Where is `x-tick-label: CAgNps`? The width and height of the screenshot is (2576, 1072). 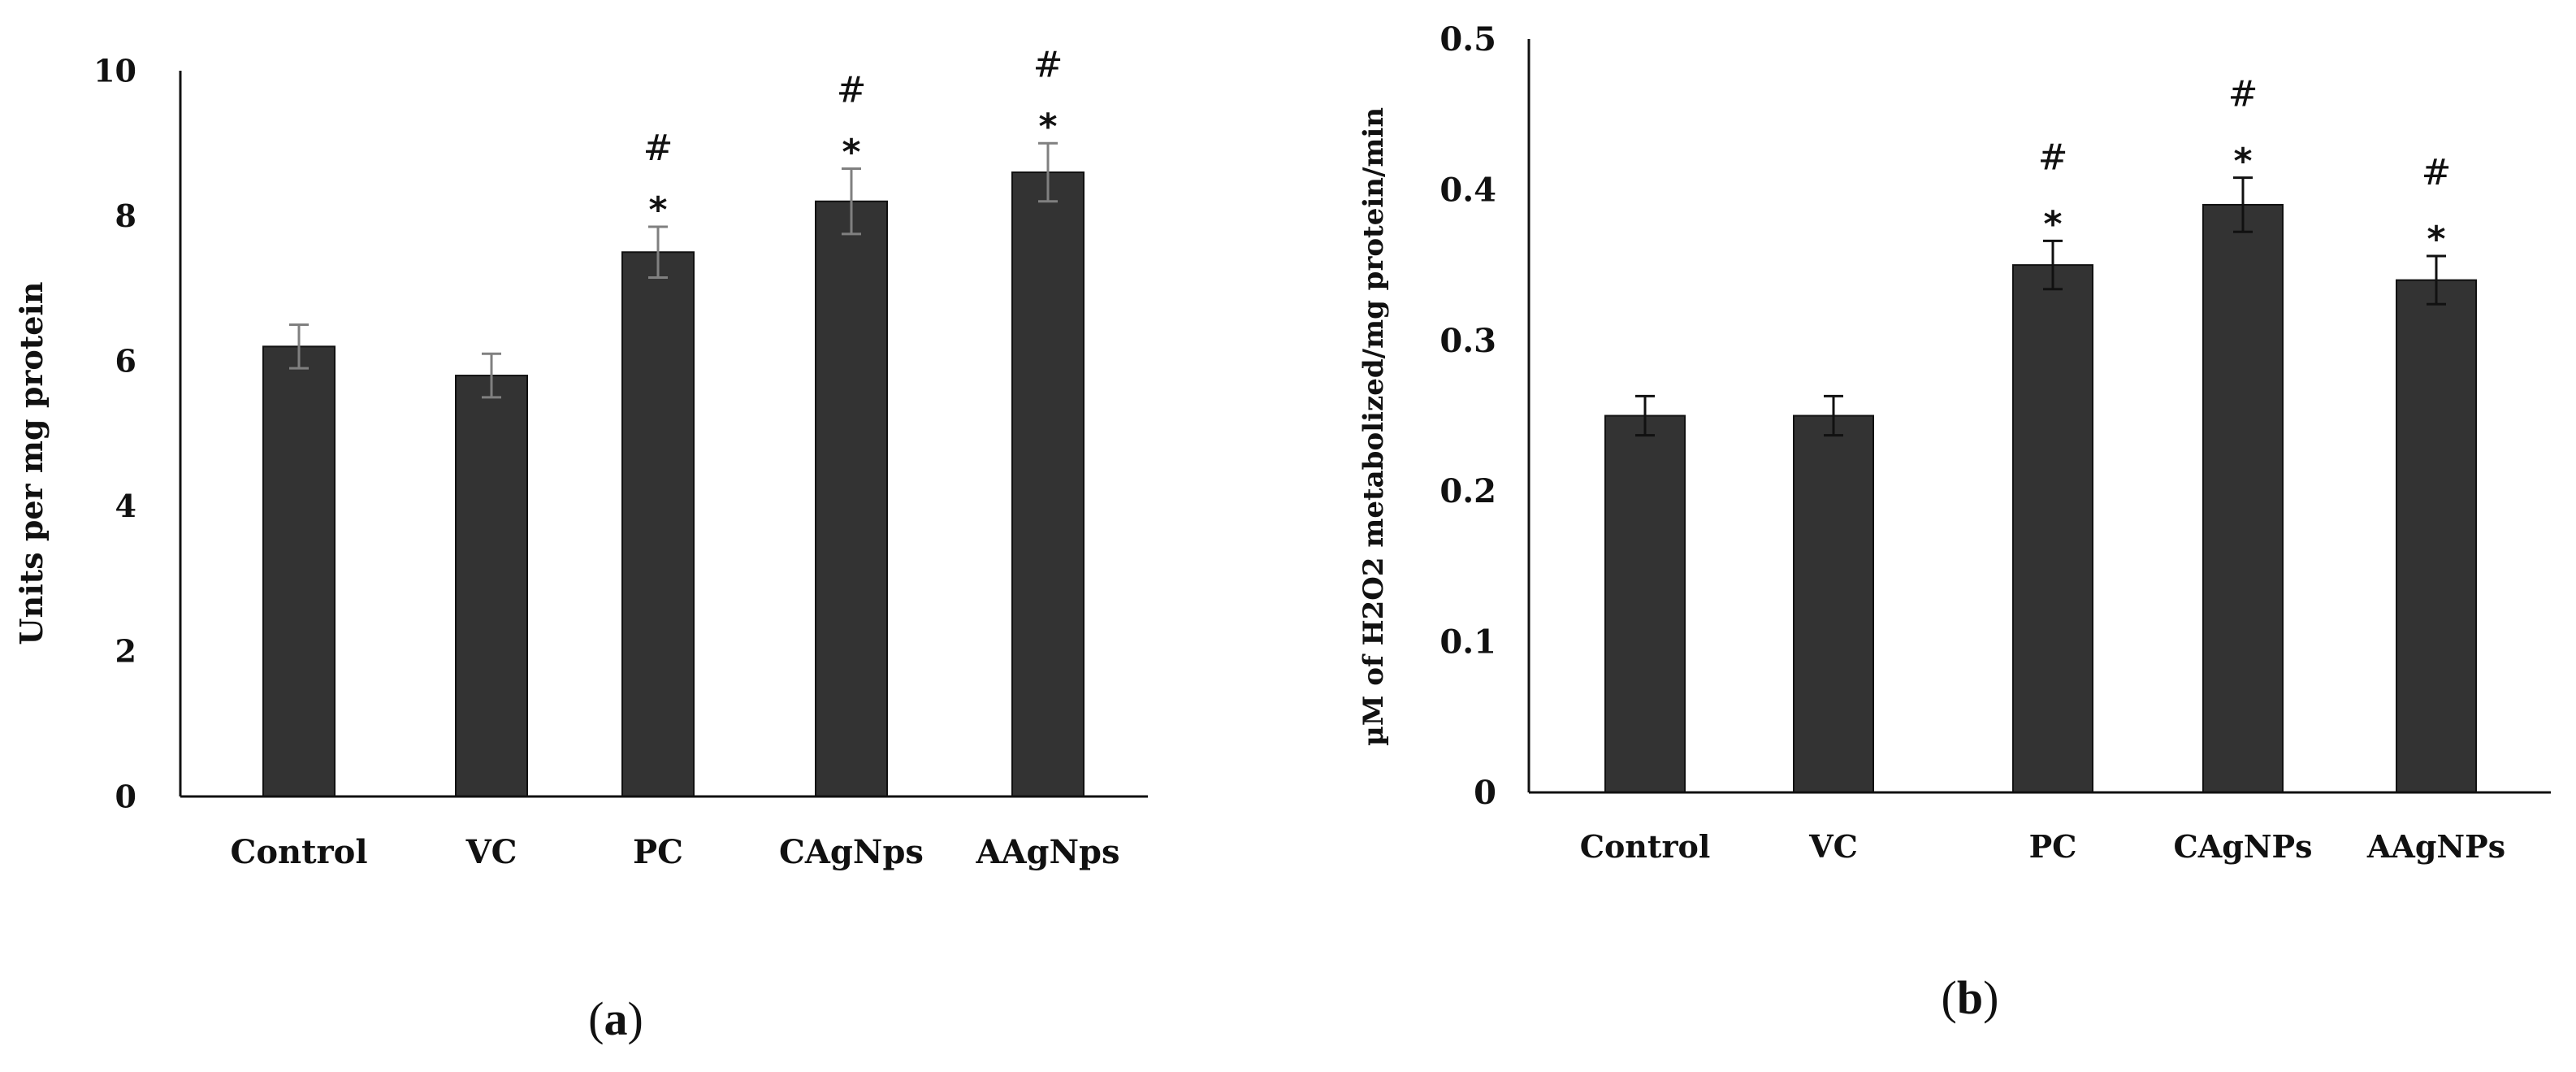
x-tick-label: CAgNps is located at coordinates (851, 852).